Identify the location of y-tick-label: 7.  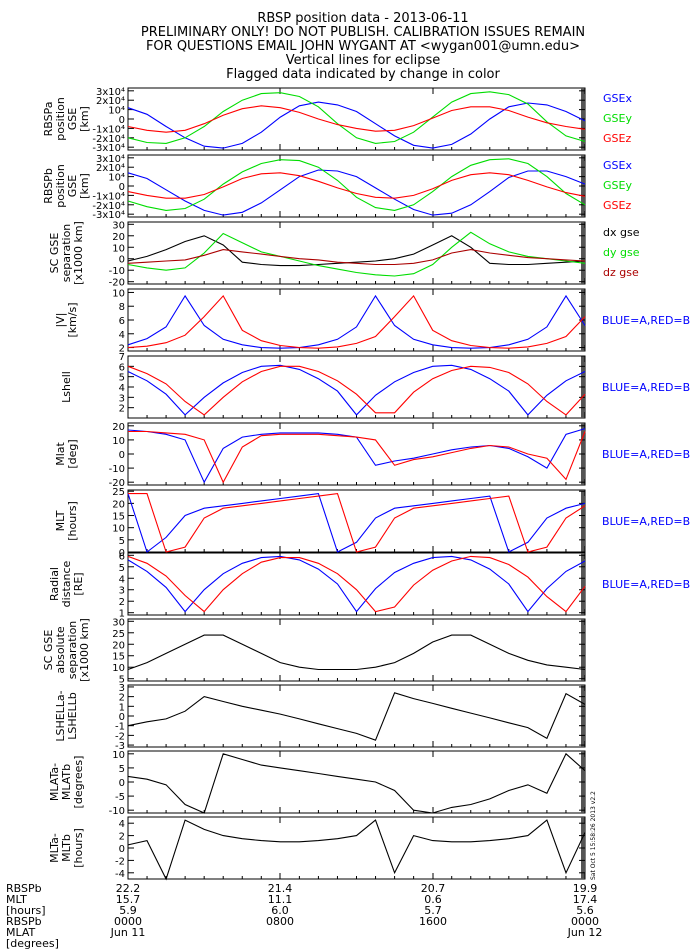
(122, 357).